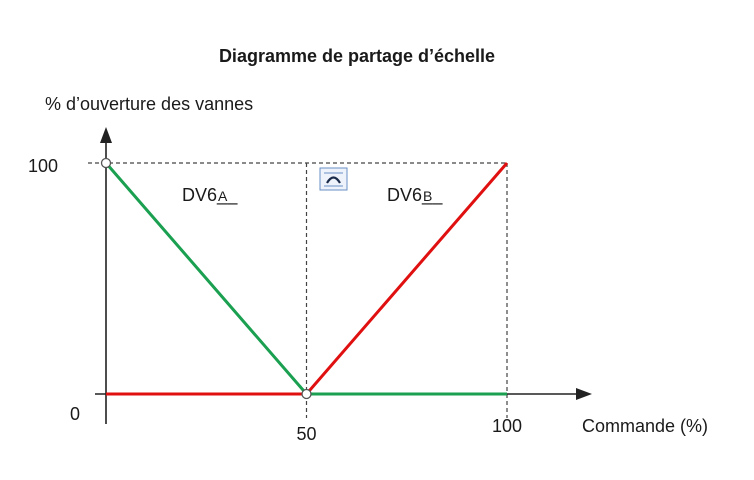  I want to click on series-label-b-sub: B, so click(427, 196).